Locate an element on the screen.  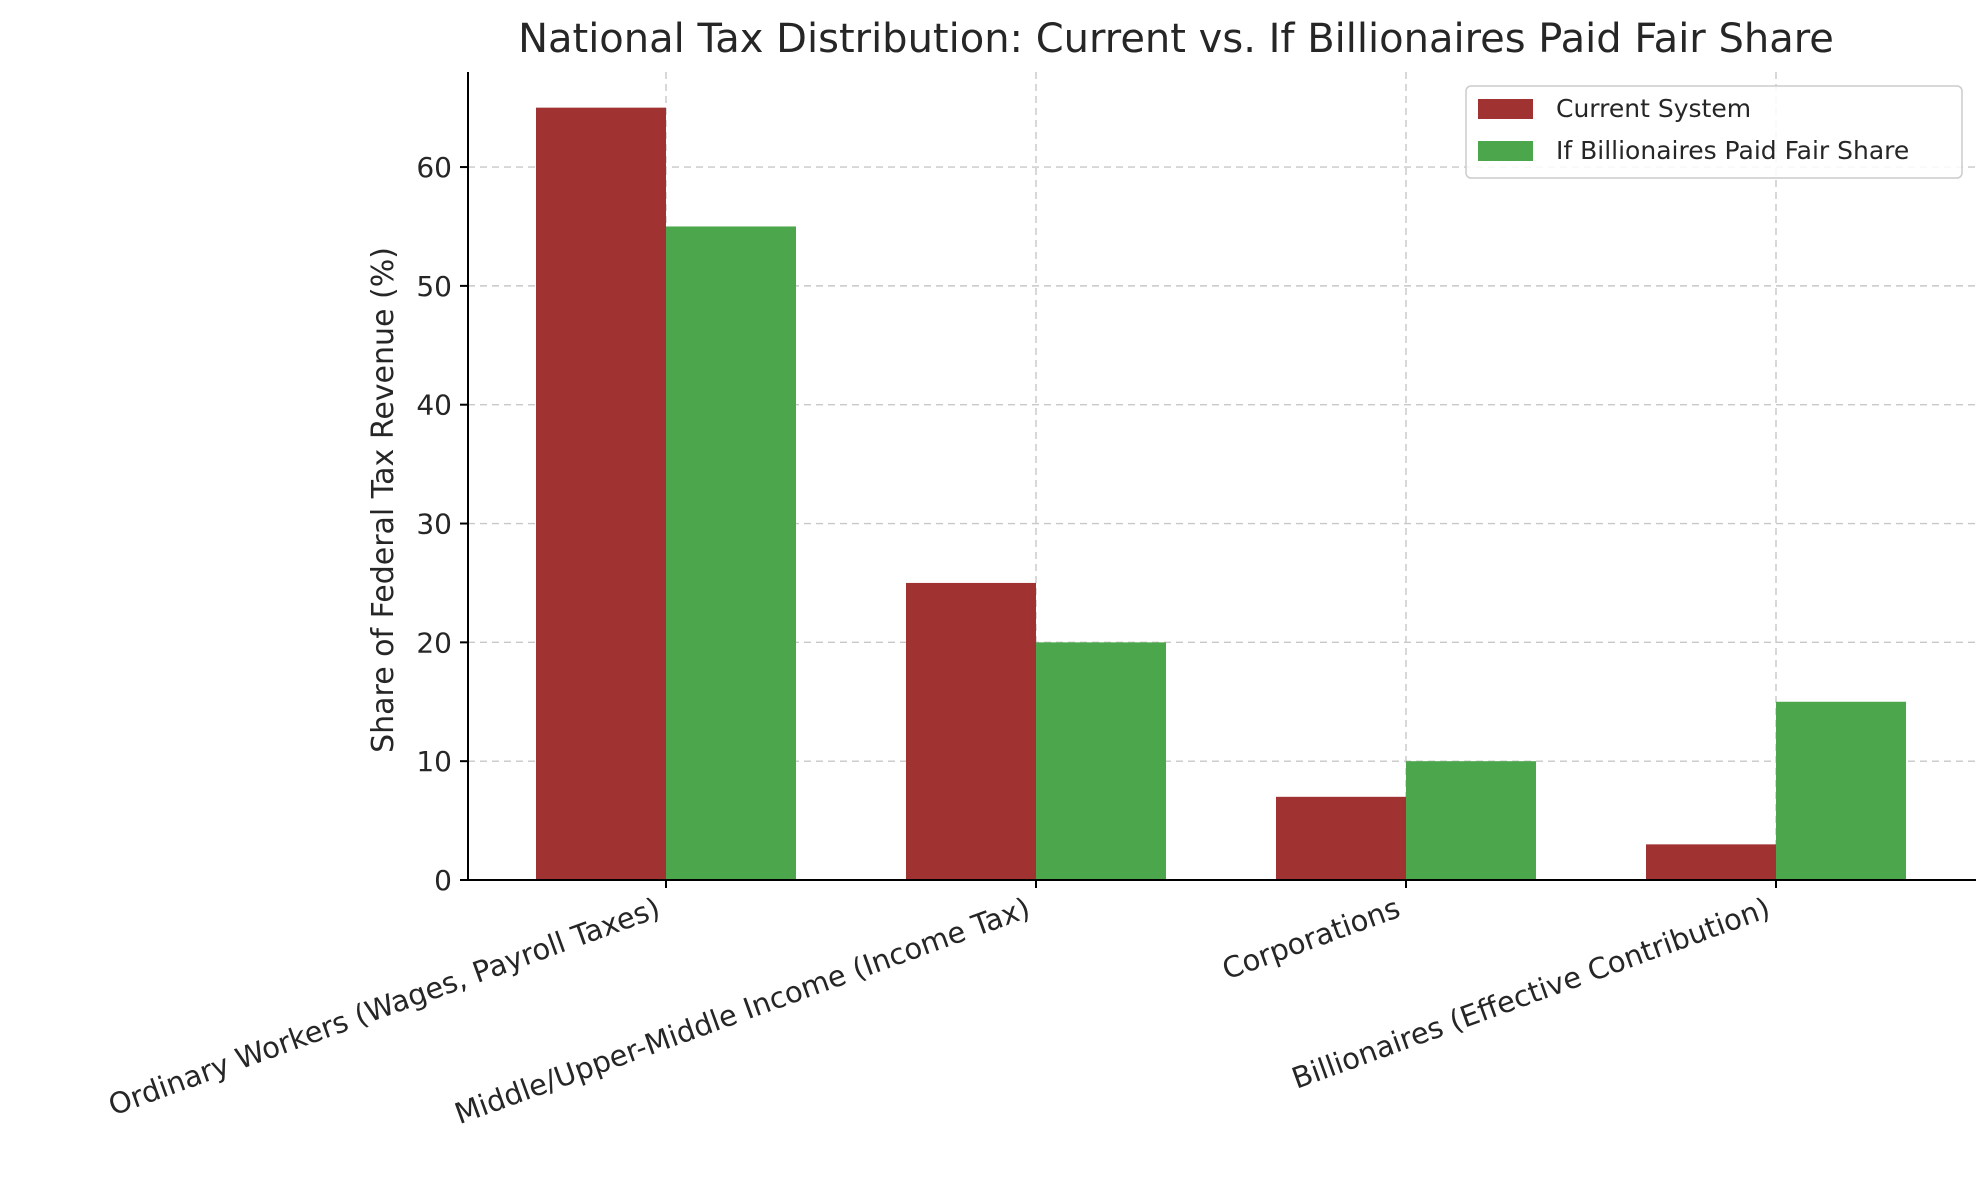
bar-if-billionaires-paid-fair-share-middle-upper-middle-income-income-tax is located at coordinates (1101, 761).